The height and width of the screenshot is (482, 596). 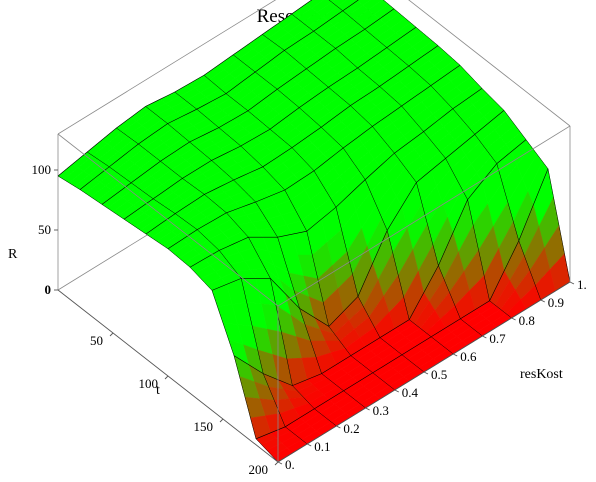 What do you see at coordinates (322, 446) in the screenshot?
I see `reskost-tick-label: 0.1` at bounding box center [322, 446].